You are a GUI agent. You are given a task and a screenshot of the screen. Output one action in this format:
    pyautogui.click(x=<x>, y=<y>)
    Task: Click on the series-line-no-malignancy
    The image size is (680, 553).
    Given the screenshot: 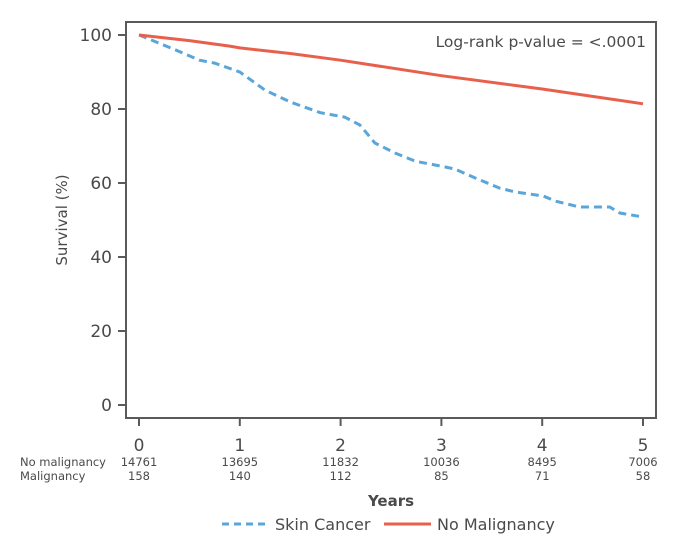 What is the action you would take?
    pyautogui.click(x=391, y=69)
    